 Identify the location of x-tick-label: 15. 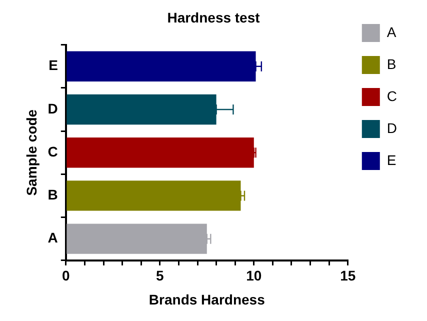
(348, 276).